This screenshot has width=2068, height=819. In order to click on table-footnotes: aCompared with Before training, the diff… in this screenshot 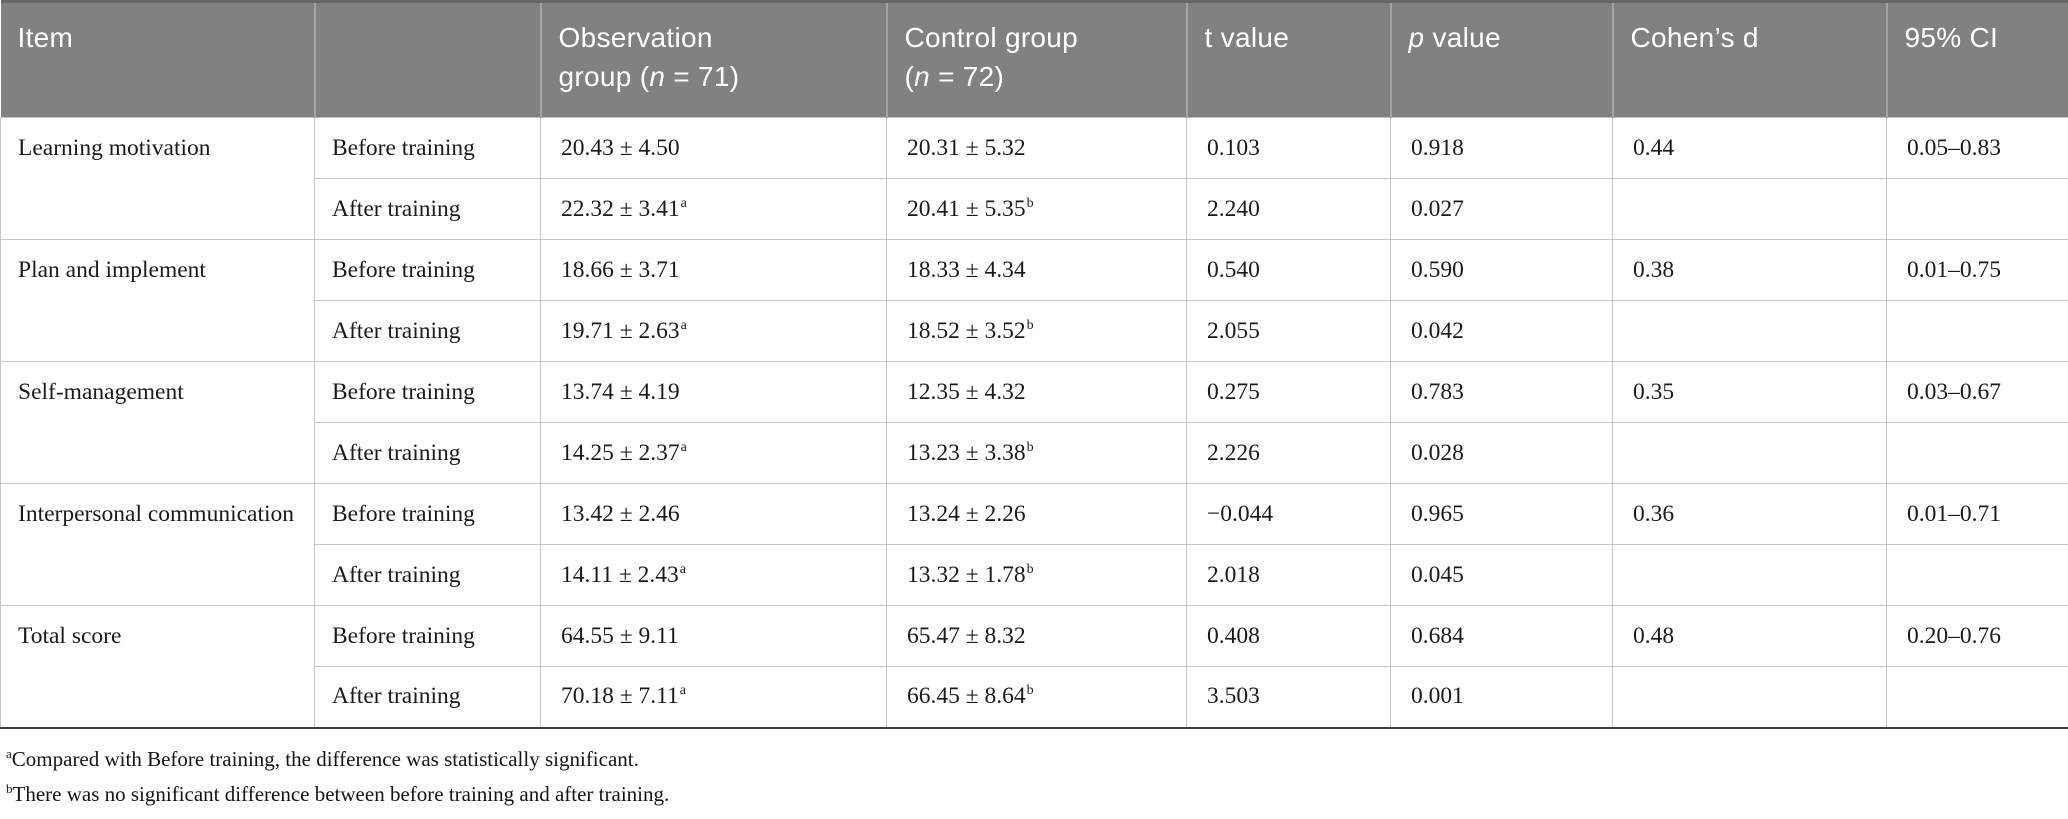, I will do `click(1037, 777)`.